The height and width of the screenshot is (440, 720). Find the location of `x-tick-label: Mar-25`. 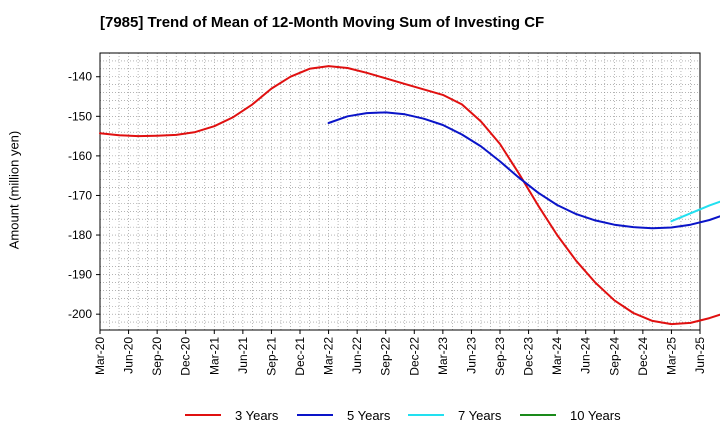

x-tick-label: Mar-25 is located at coordinates (671, 356).